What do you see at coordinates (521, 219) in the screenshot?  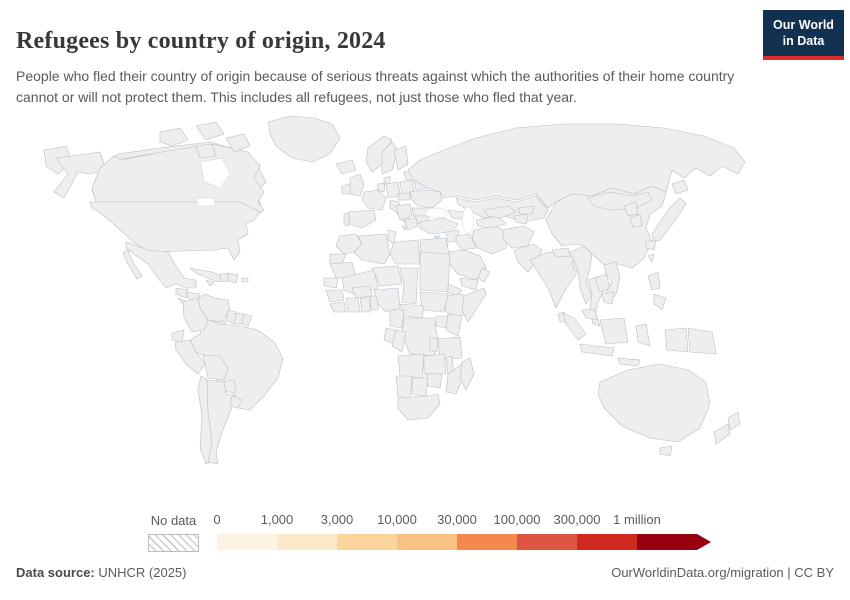 I see `country-tajikistan` at bounding box center [521, 219].